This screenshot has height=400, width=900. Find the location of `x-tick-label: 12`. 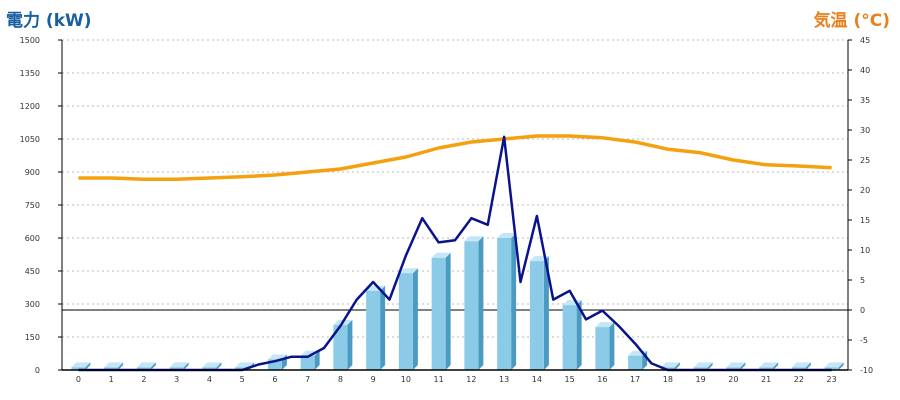

x-tick-label: 12 is located at coordinates (471, 379).